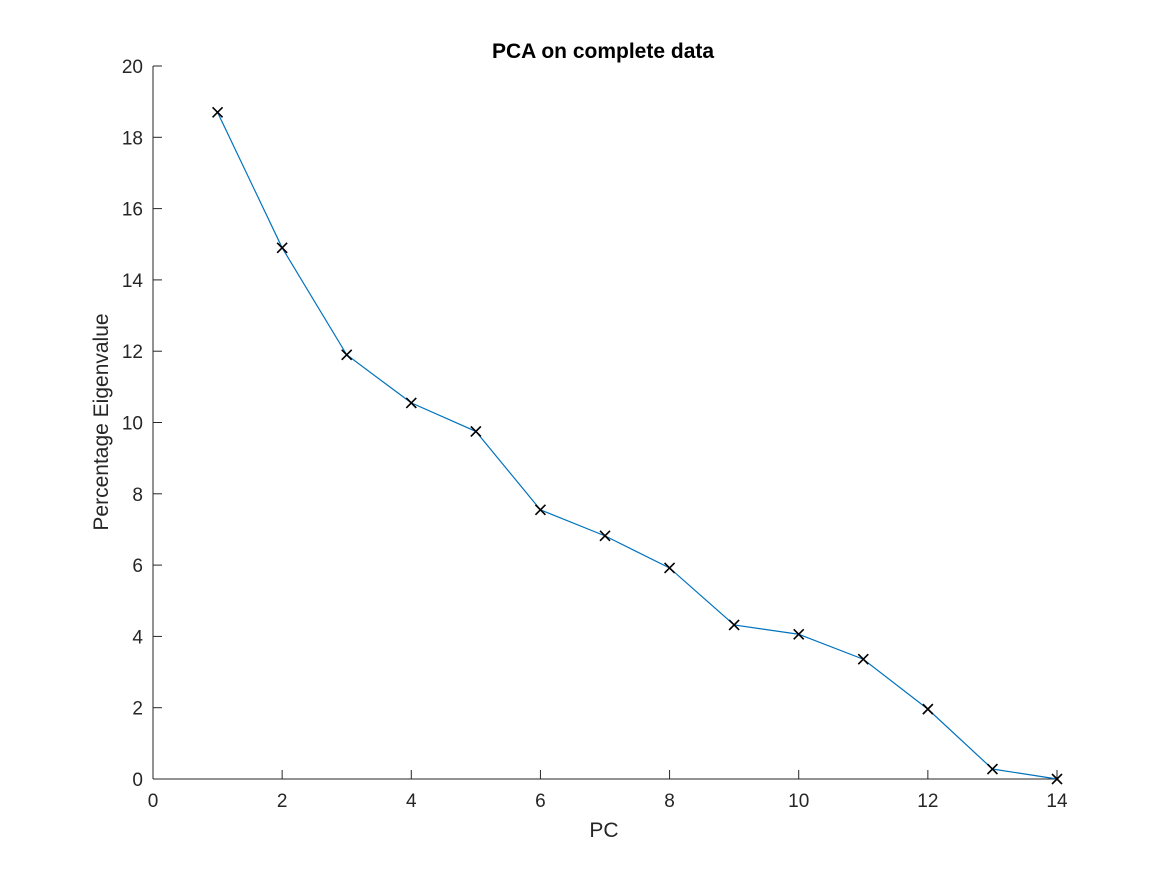 This screenshot has width=1167, height=875. I want to click on y-tick-label: 18, so click(132, 138).